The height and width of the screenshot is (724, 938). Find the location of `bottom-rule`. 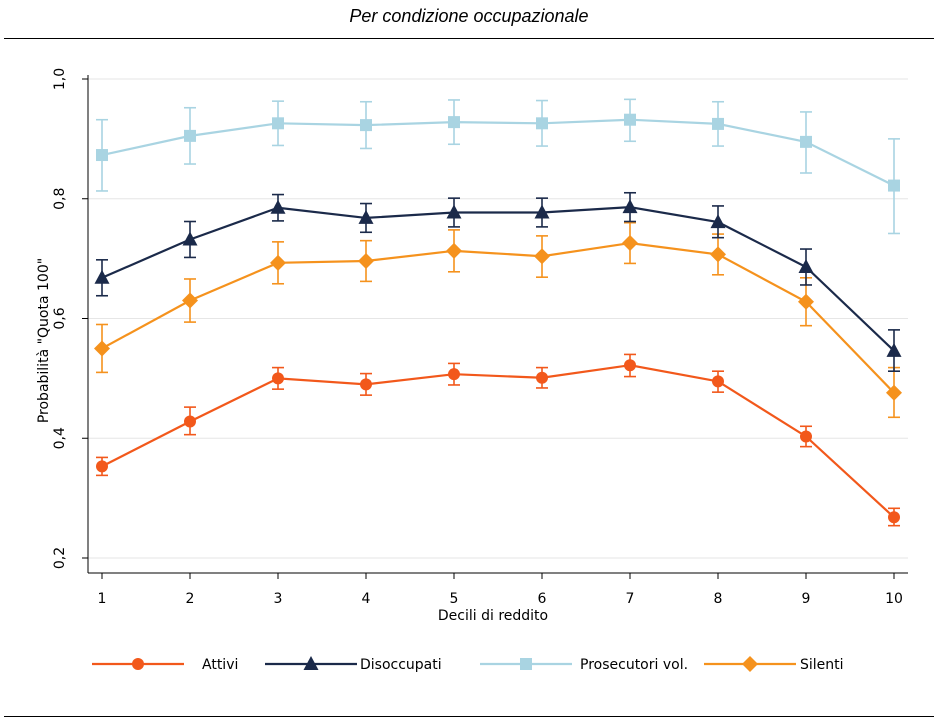

bottom-rule is located at coordinates (469, 716).